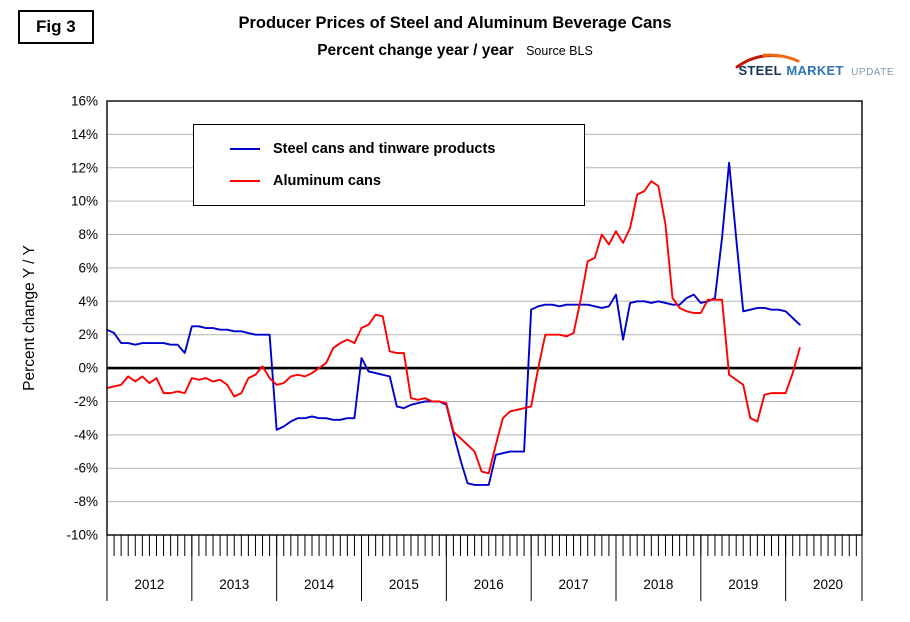  What do you see at coordinates (149, 584) in the screenshot?
I see `svg-text: 2012` at bounding box center [149, 584].